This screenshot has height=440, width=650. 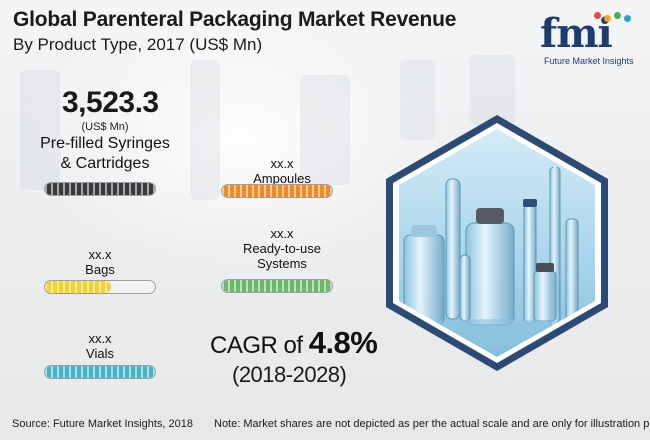 What do you see at coordinates (138, 44) in the screenshot?
I see `chart-subtitle: By Product Type, 2017 (US$ Mn)` at bounding box center [138, 44].